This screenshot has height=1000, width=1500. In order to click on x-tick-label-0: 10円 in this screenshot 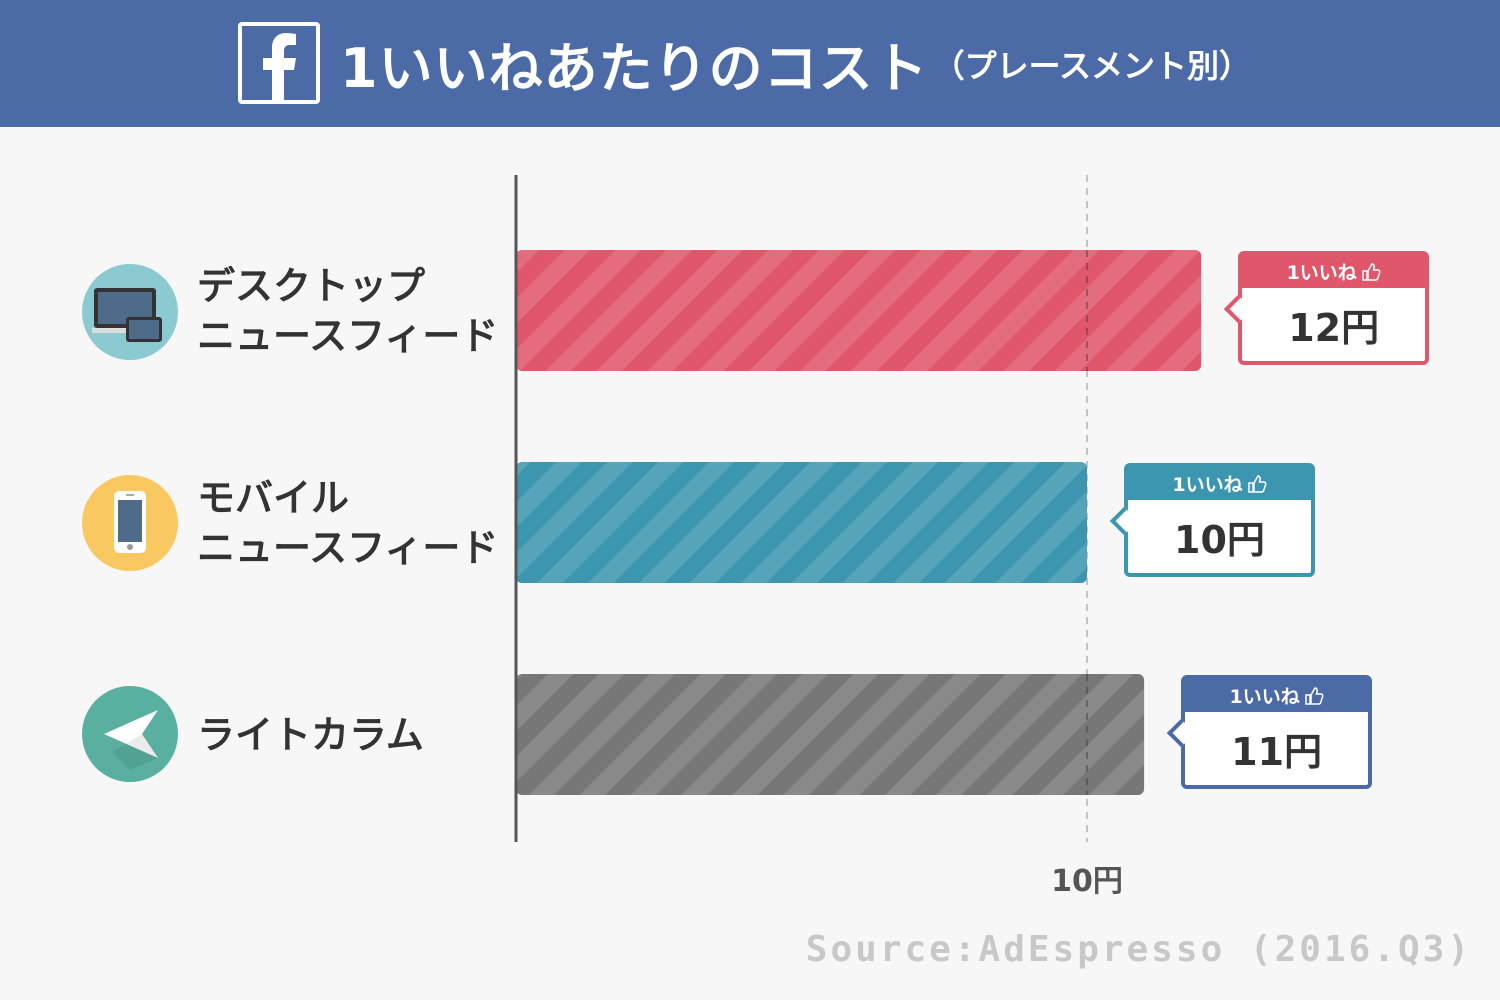, I will do `click(1087, 881)`.